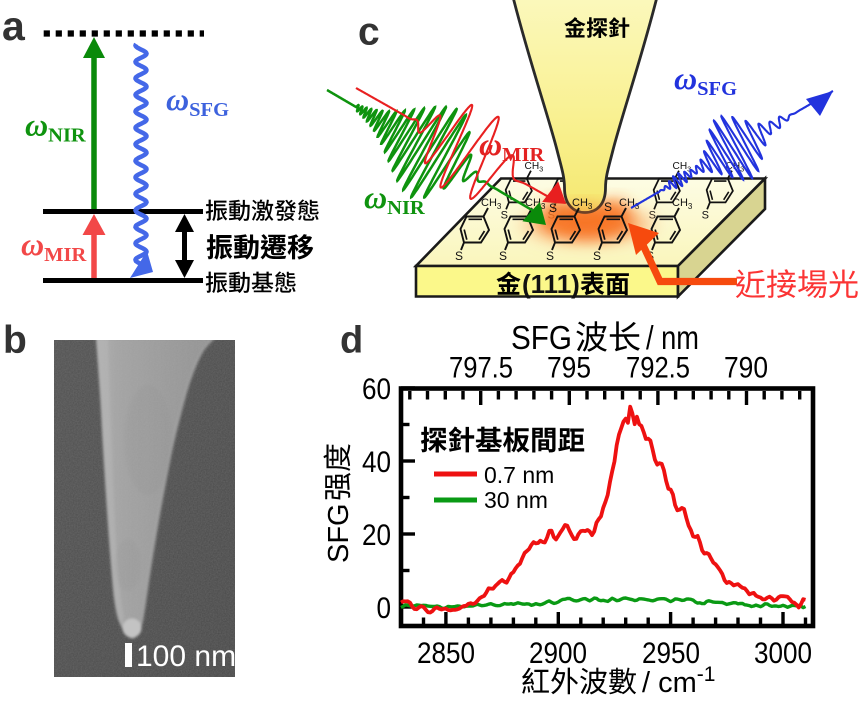 The height and width of the screenshot is (711, 858). Describe the element at coordinates (376, 462) in the screenshot. I see `svg-text: 40` at that location.